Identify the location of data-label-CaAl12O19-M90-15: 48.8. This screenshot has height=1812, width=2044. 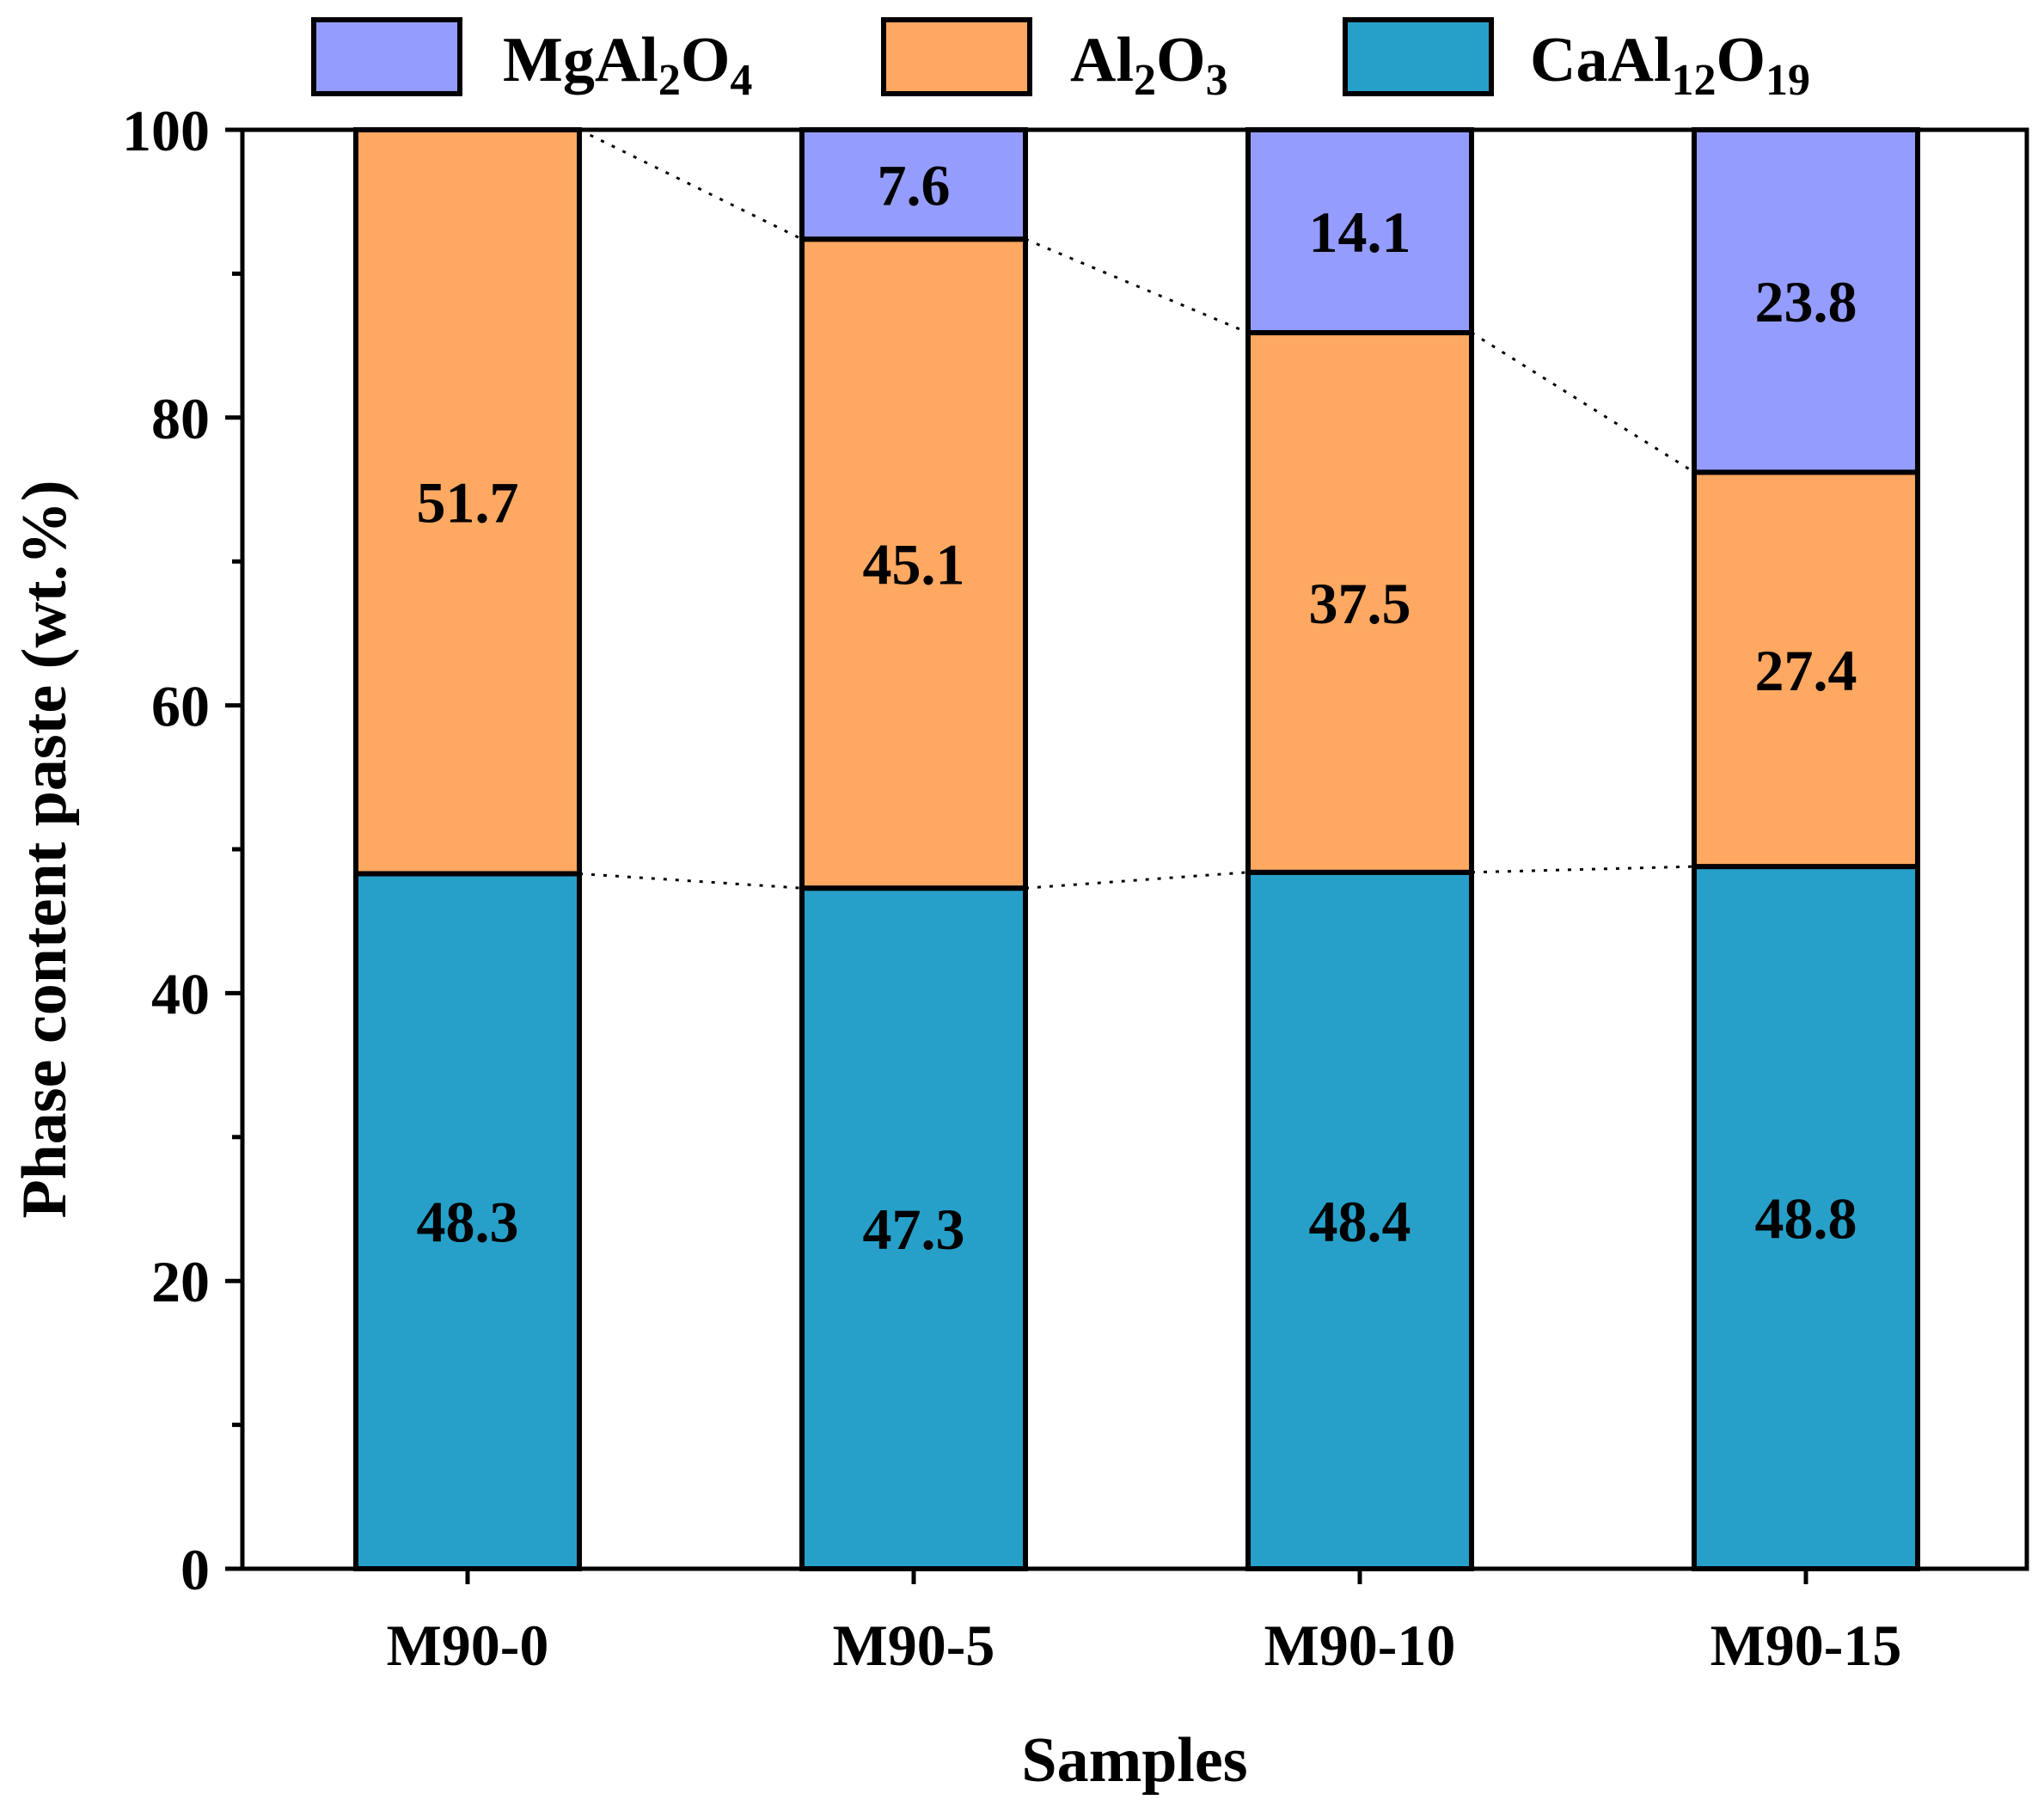
(1806, 1219).